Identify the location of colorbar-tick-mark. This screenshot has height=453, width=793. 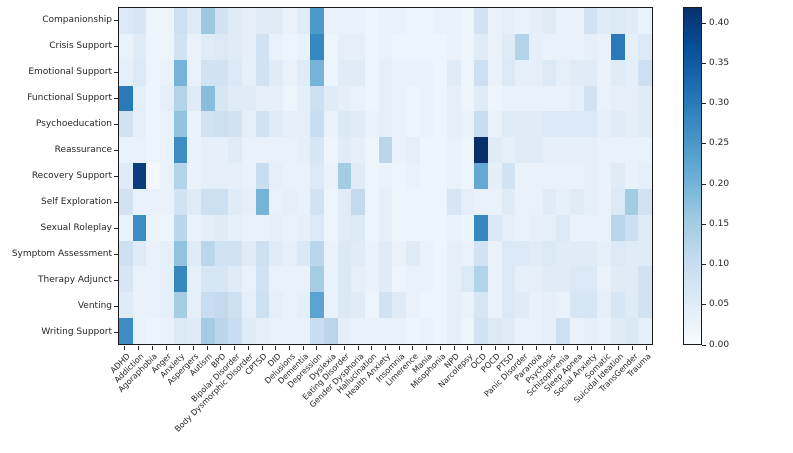
(704, 63).